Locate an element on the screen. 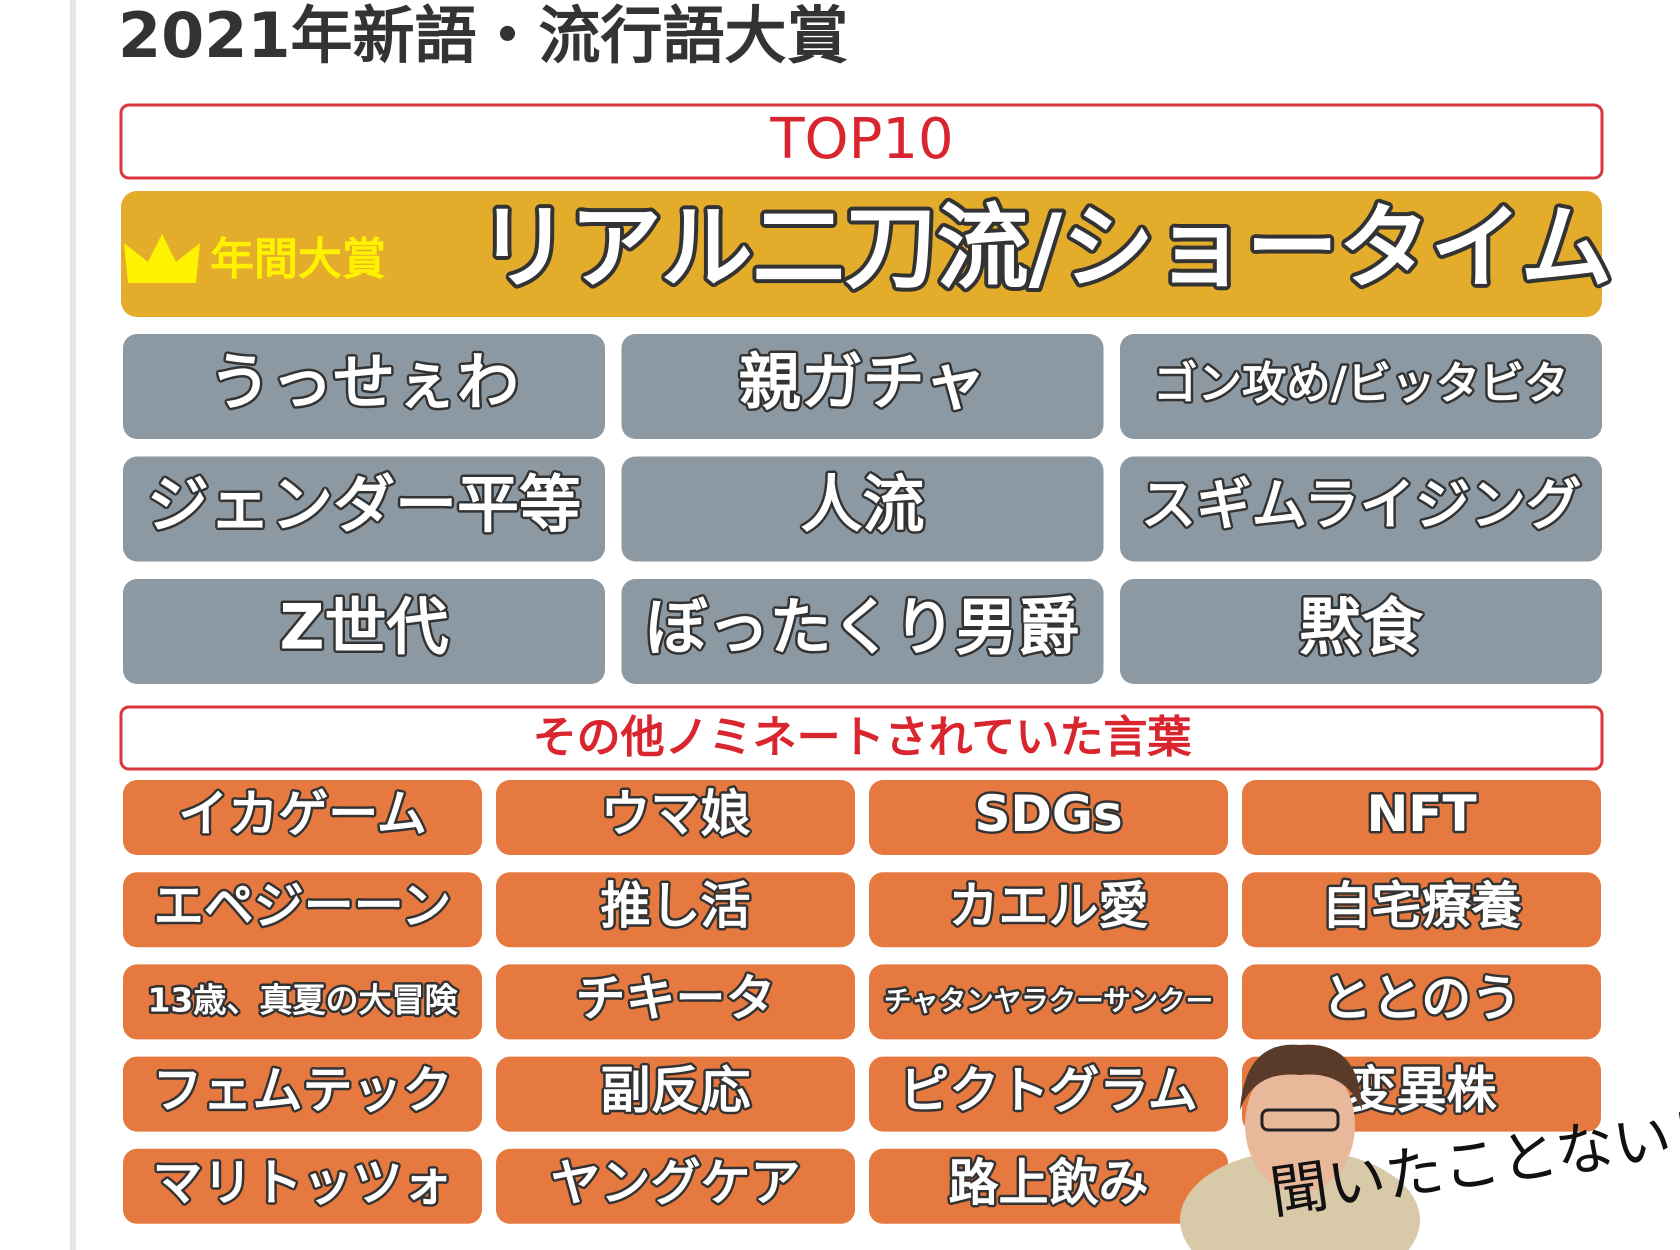 The height and width of the screenshot is (1250, 1680). person-photo is located at coordinates (1300, 1147).